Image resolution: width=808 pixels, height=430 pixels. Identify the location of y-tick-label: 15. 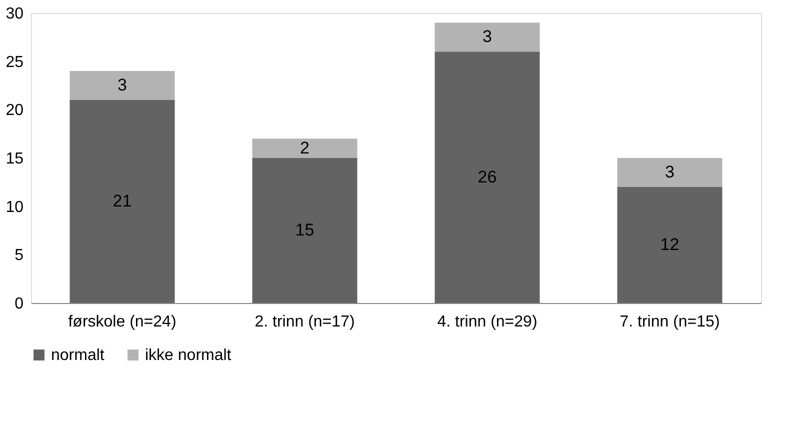
(15, 159).